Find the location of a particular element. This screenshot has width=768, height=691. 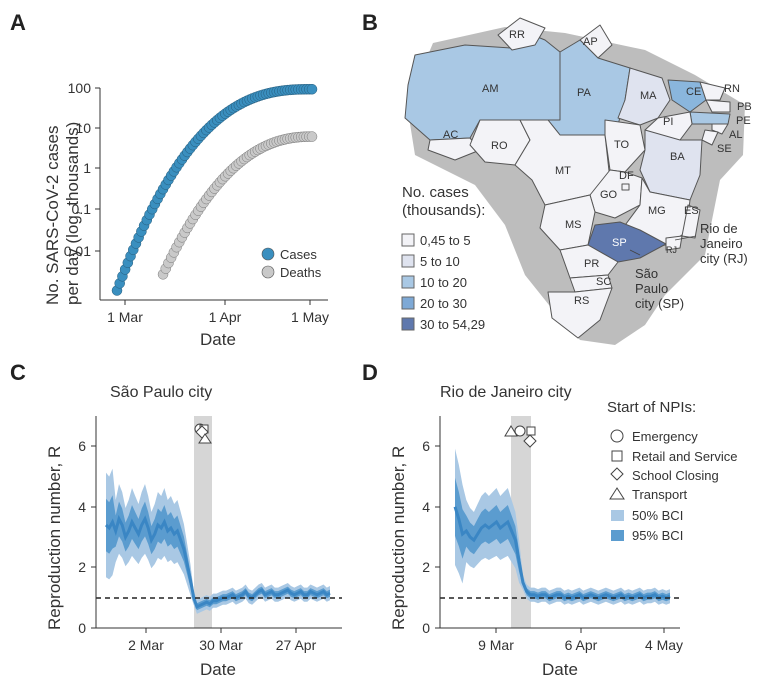

panel-a-ylabel-1: No. SARS-CoV-2 cases is located at coordinates (52, 215).